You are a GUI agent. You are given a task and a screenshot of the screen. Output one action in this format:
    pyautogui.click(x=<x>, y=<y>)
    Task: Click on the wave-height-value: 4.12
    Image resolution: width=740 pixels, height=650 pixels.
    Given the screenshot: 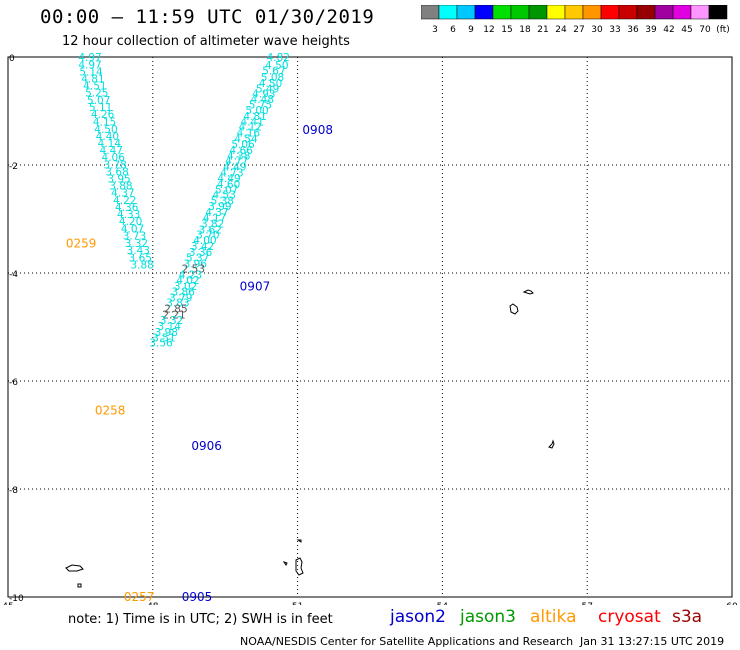 What is the action you would take?
    pyautogui.click(x=250, y=128)
    